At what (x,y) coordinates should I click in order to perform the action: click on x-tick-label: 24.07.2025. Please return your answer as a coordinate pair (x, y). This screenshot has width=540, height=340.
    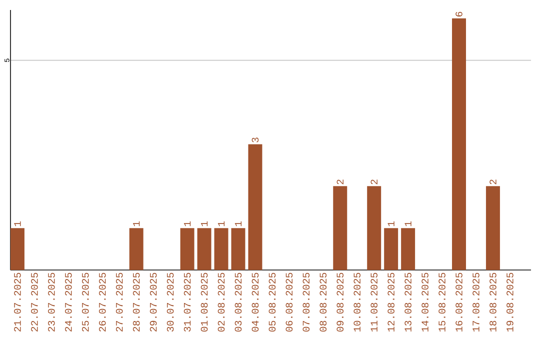
    Looking at the image, I should click on (68, 302).